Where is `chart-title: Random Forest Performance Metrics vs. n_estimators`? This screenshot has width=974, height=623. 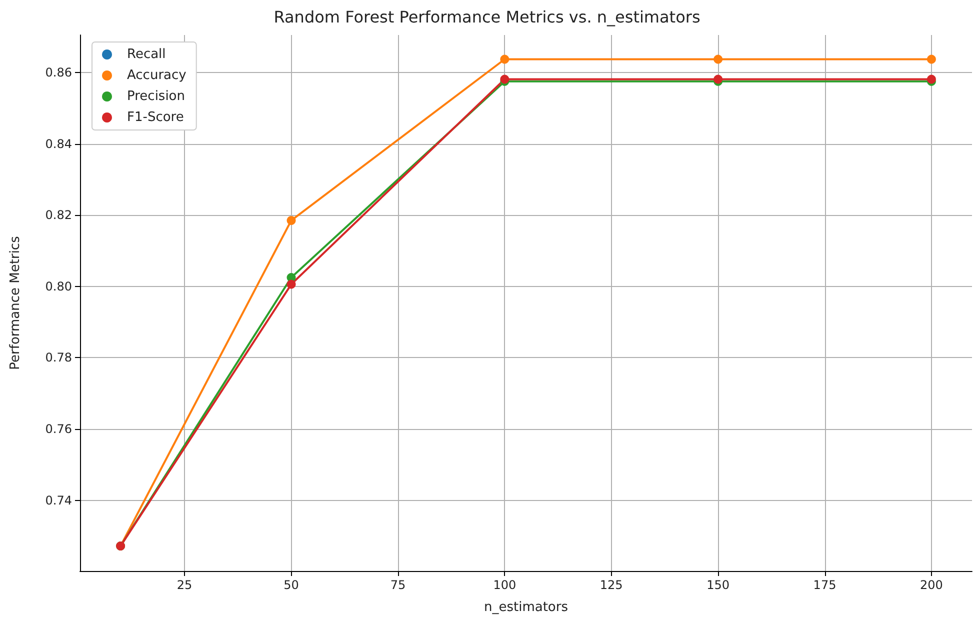 chart-title: Random Forest Performance Metrics vs. n_estimators is located at coordinates (487, 17).